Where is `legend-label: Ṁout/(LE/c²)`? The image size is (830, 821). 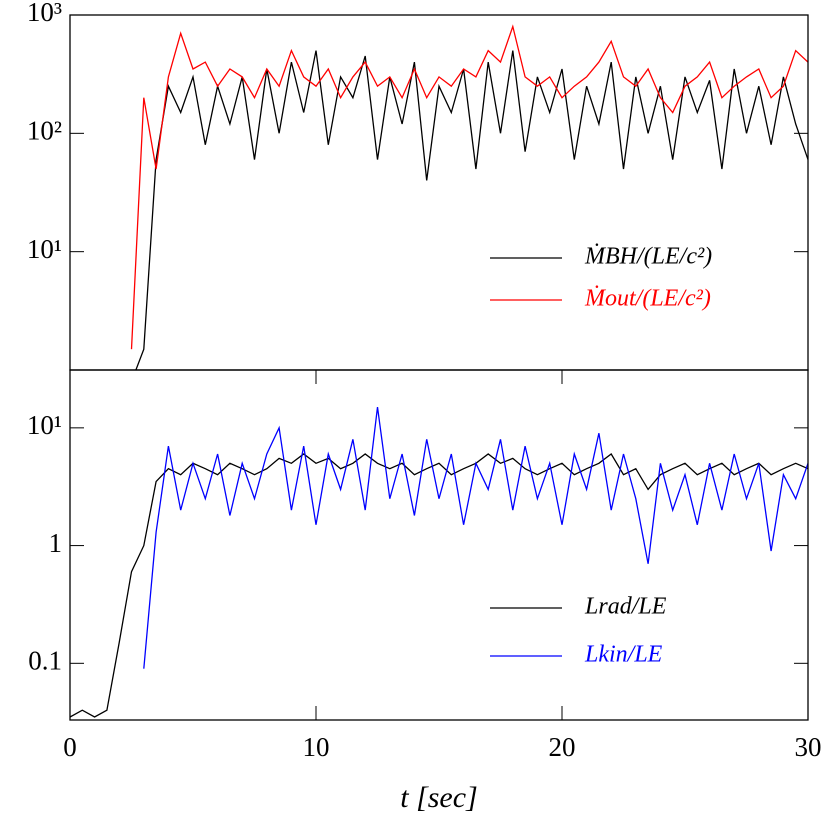 legend-label: Ṁout/(LE/c²) is located at coordinates (647, 299).